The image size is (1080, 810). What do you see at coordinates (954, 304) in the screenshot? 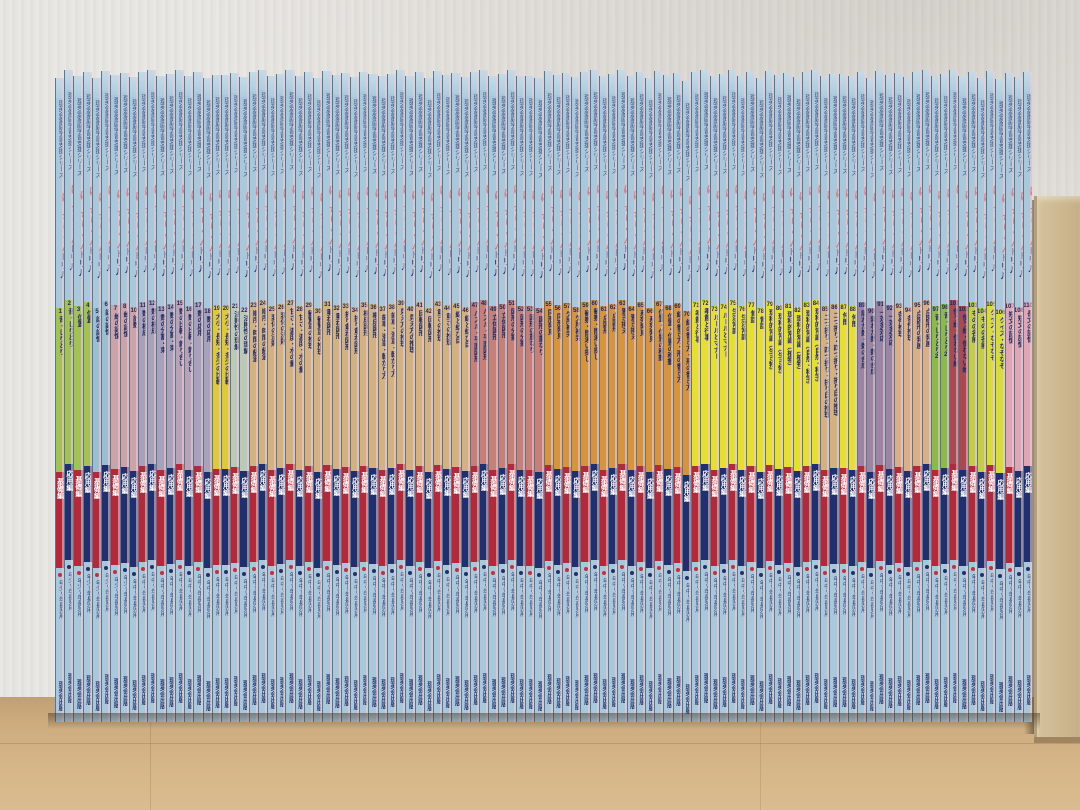
I see `volume-number: 101` at bounding box center [954, 304].